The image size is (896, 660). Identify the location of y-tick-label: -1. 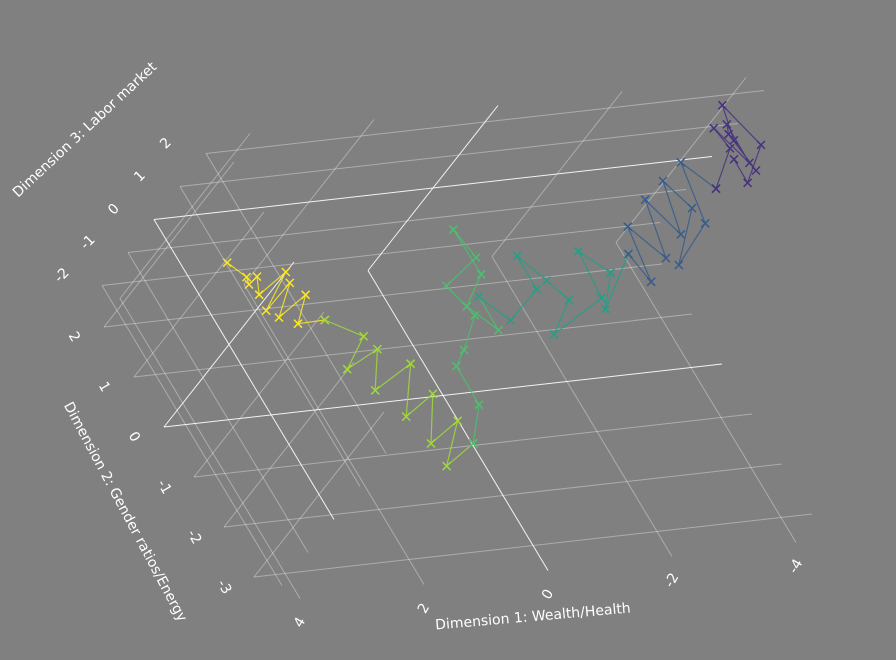
(164, 487).